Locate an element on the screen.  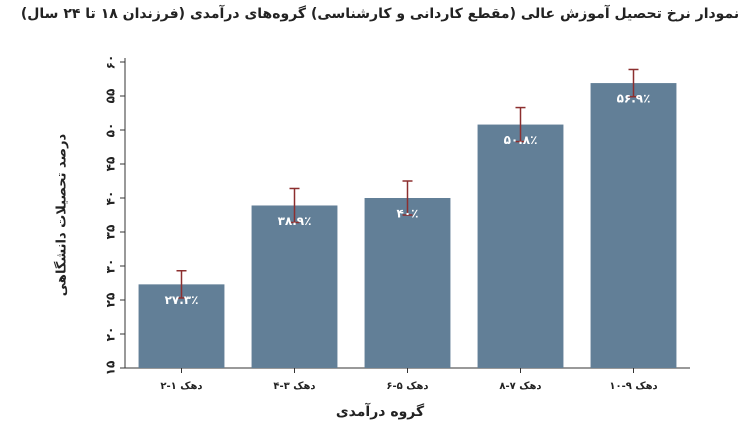
value-label: ۲۷.۳٪ is located at coordinates (182, 300).